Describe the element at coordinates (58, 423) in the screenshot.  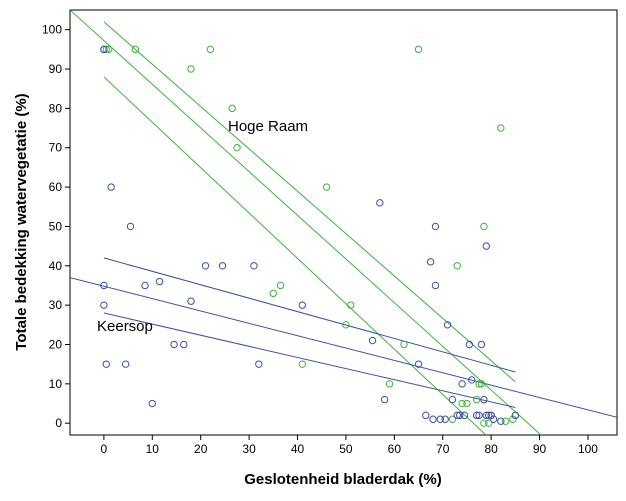
I see `y-tick-label: 0` at that location.